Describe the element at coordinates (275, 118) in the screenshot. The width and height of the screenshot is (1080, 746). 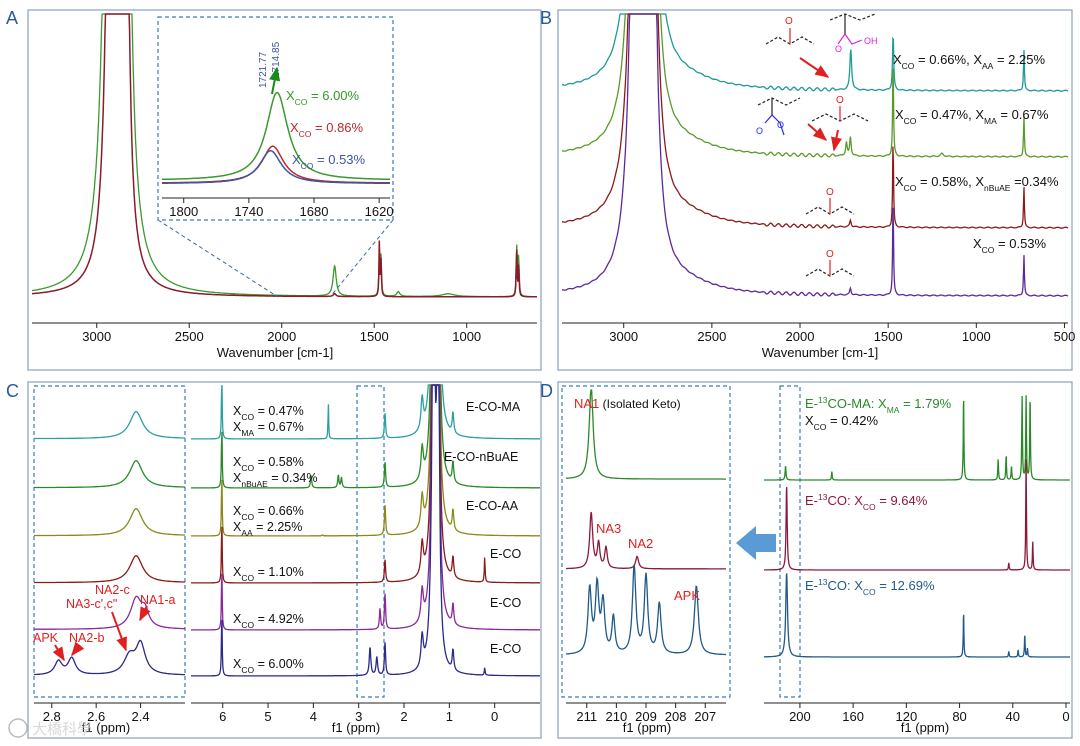
I see `panel-a-inset-frame` at that location.